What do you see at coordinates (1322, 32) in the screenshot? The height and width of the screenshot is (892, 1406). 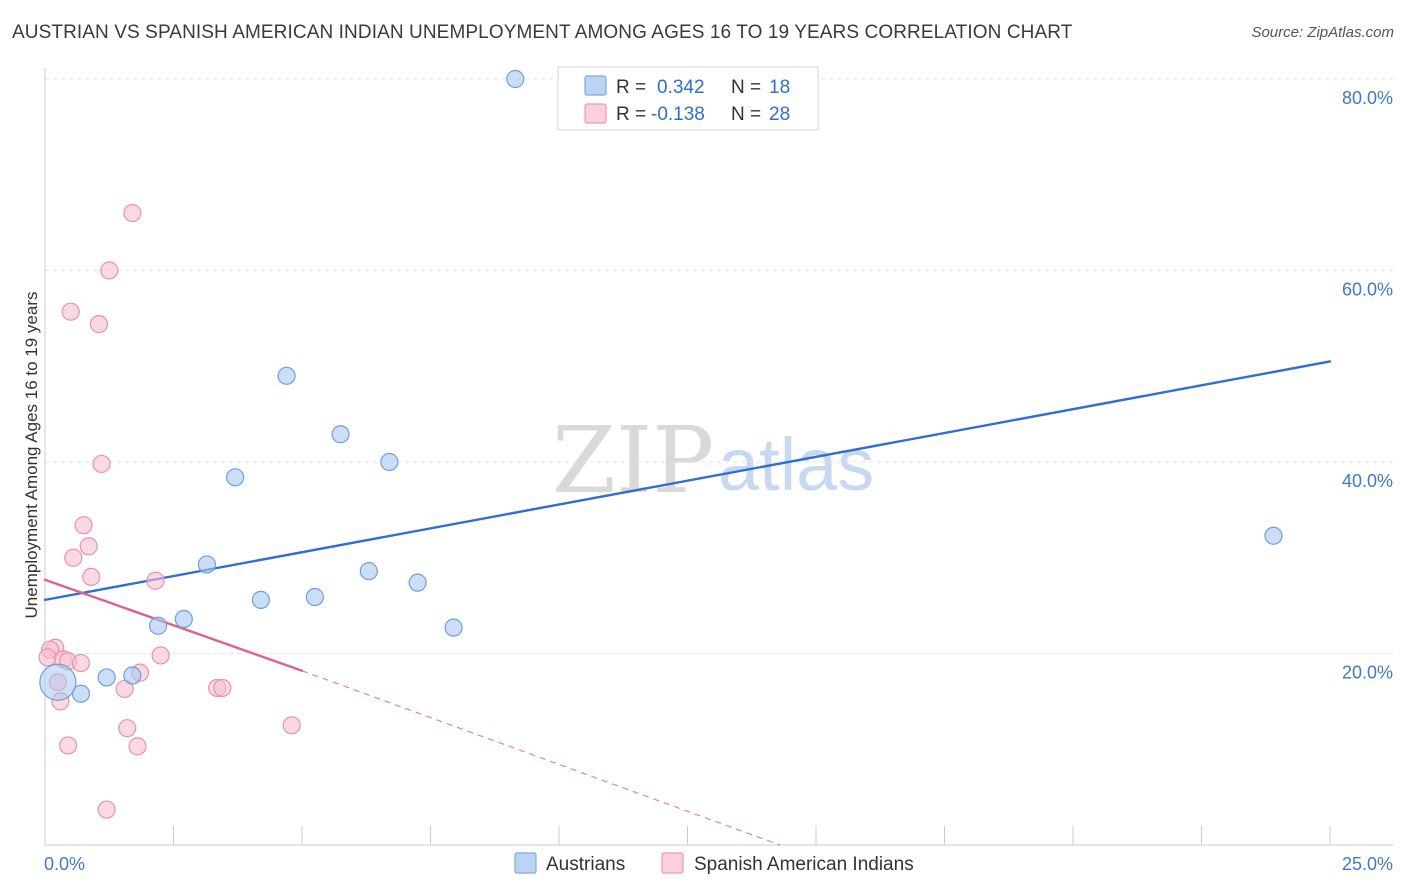 I see `chart-source: Source: ZipAtlas.com` at bounding box center [1322, 32].